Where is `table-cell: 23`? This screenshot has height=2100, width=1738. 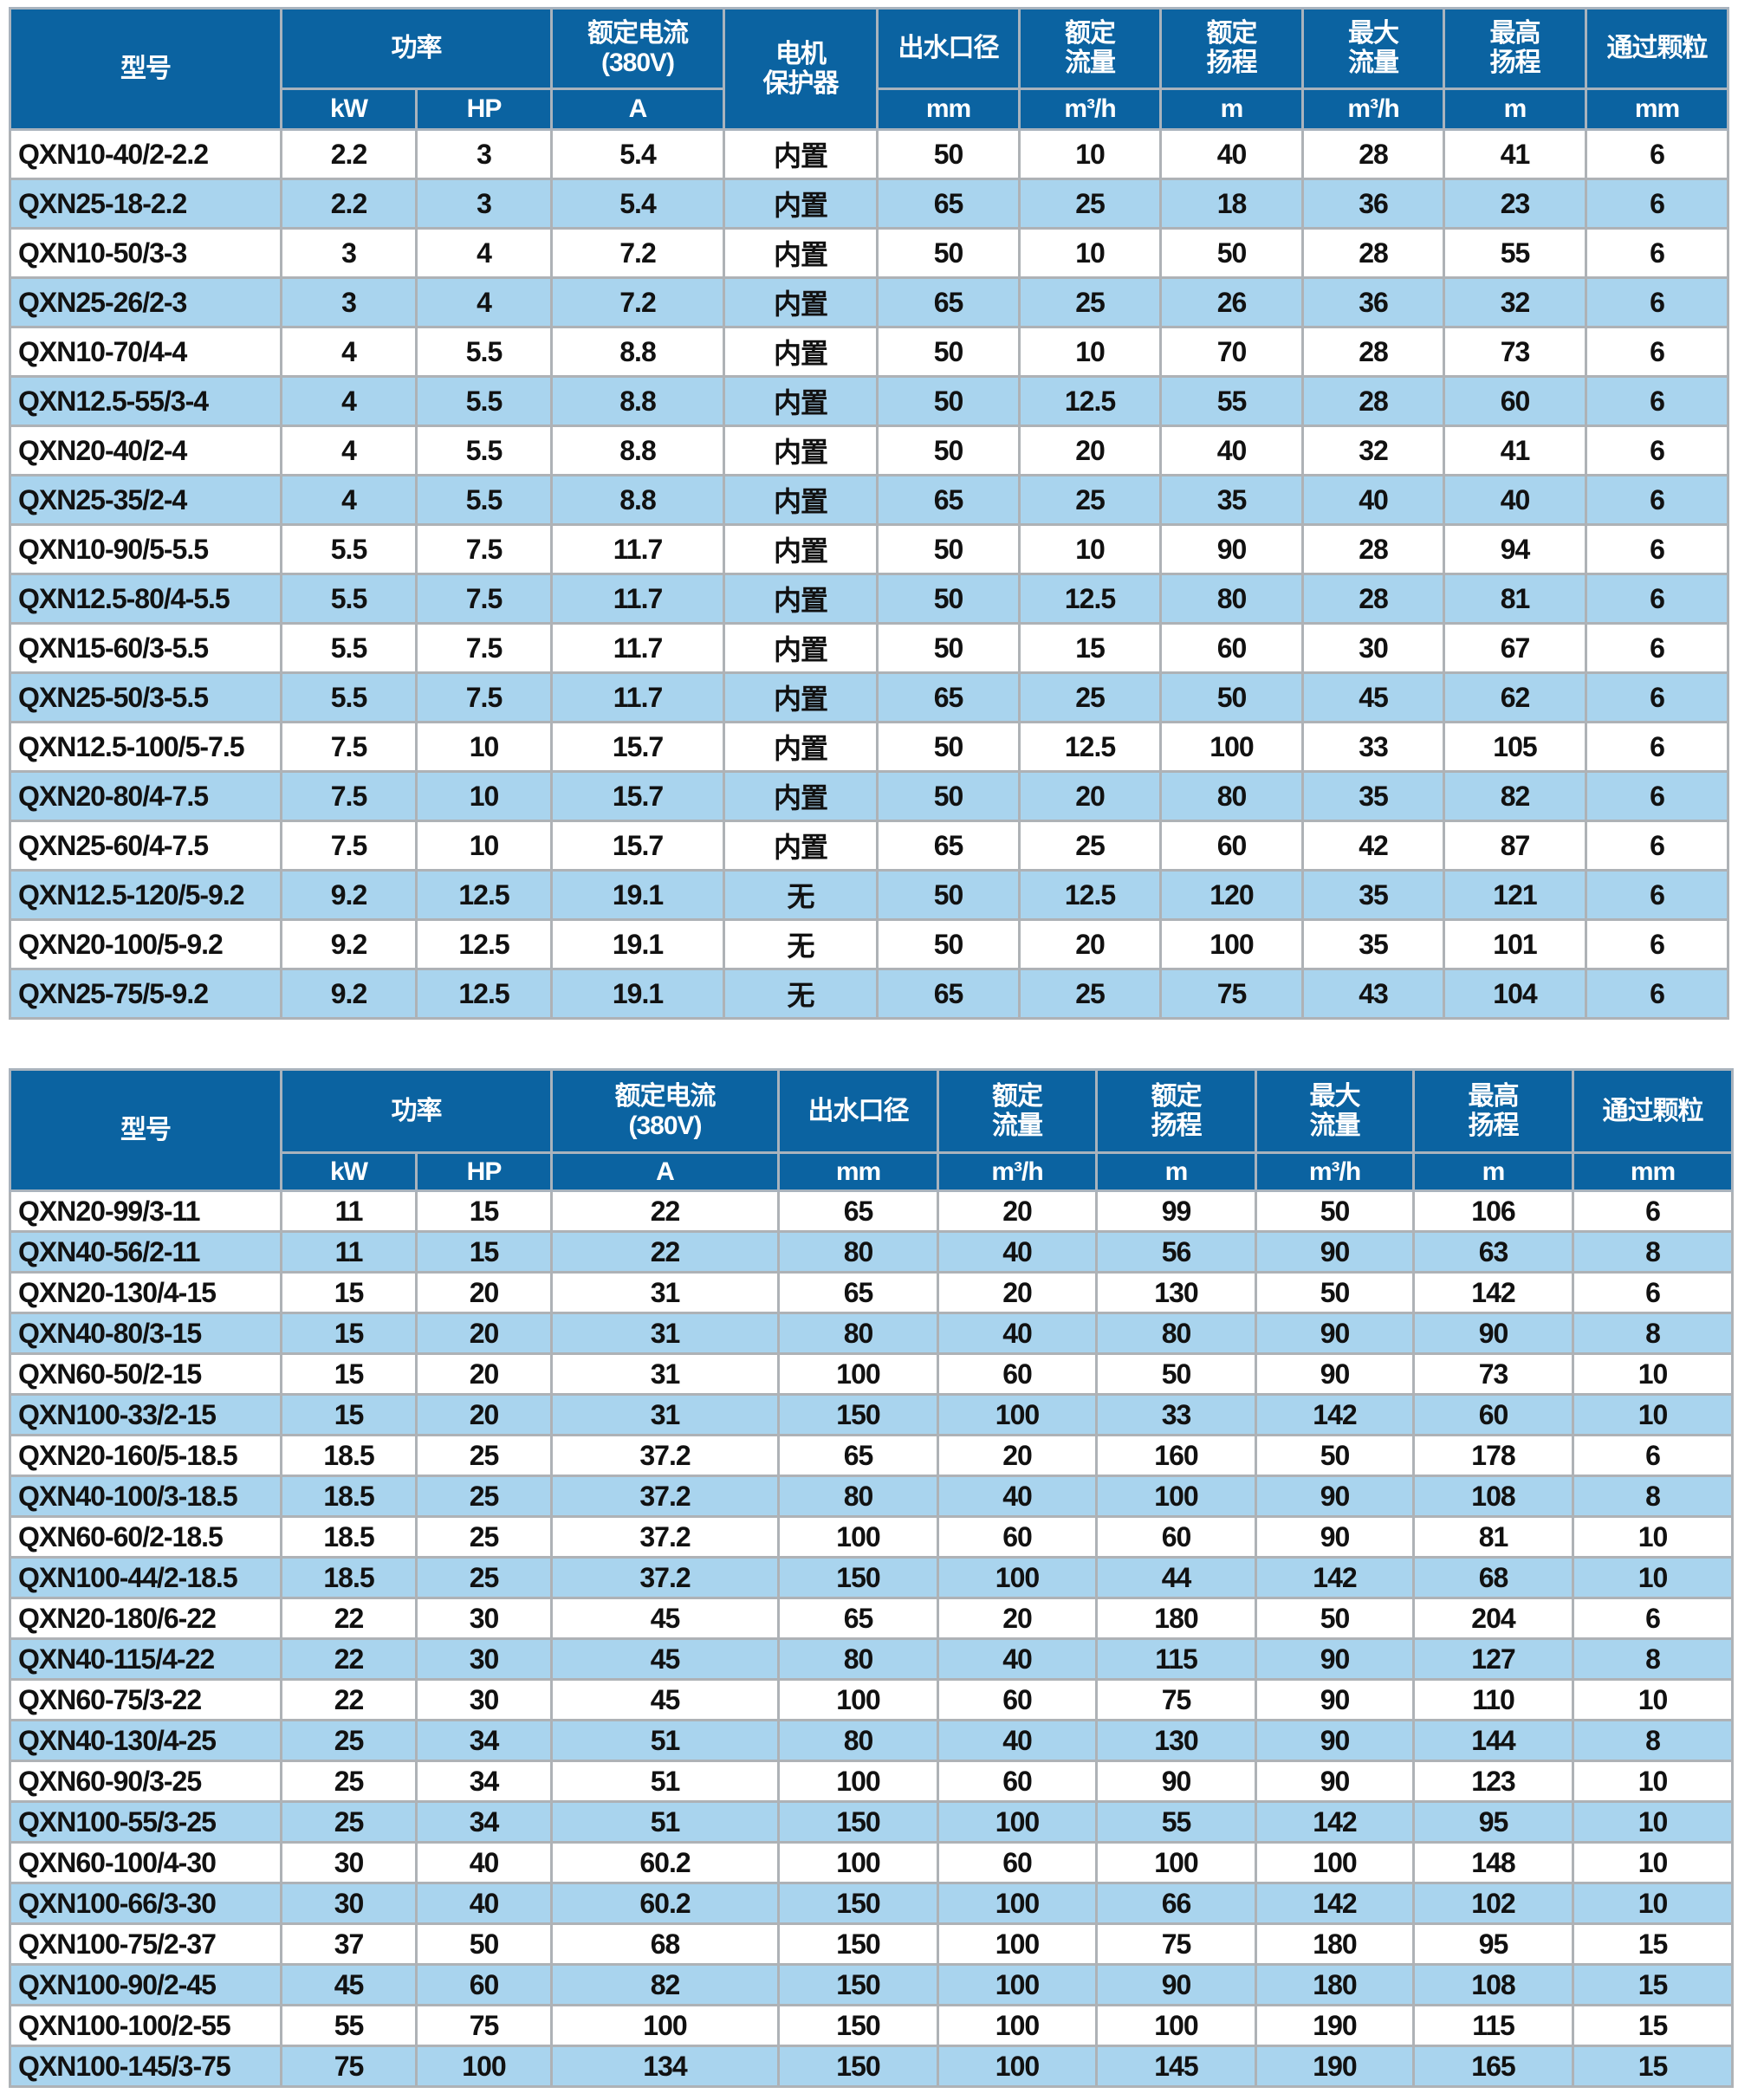 table-cell: 23 is located at coordinates (1515, 204).